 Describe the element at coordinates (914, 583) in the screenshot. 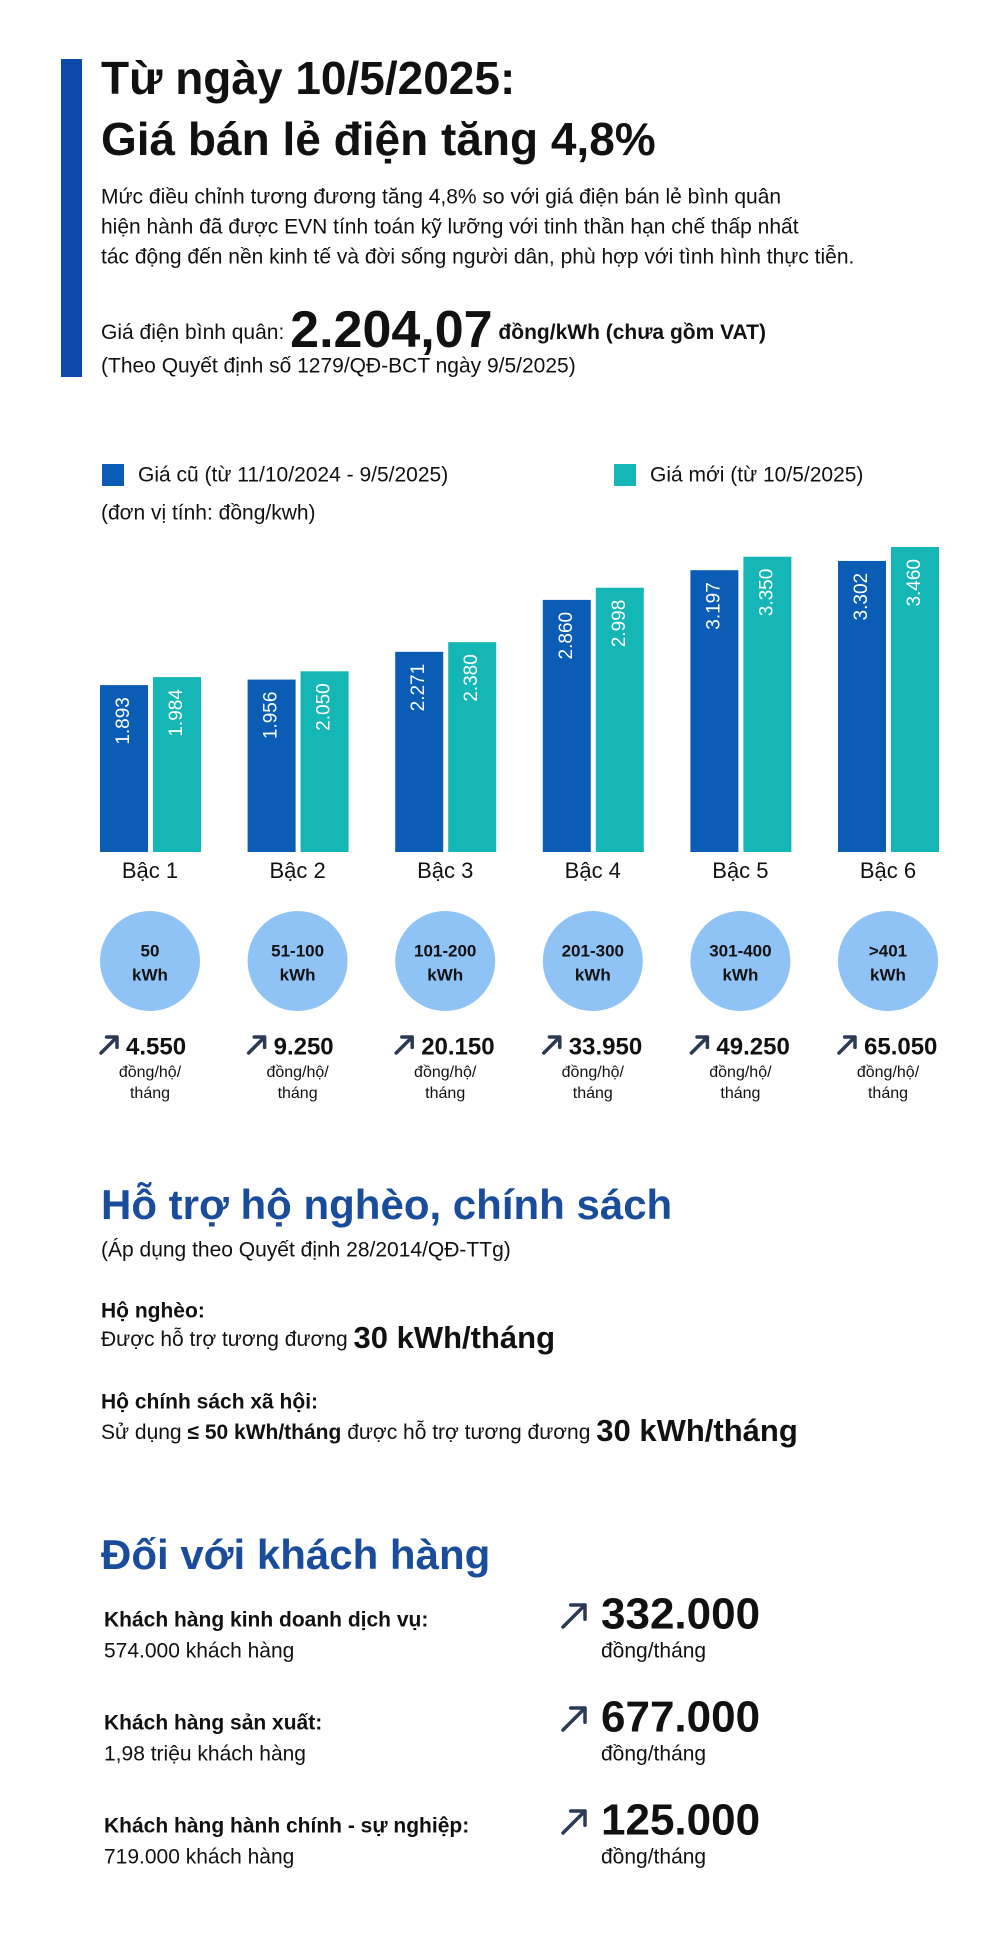

I see `value-label: 3.460` at that location.